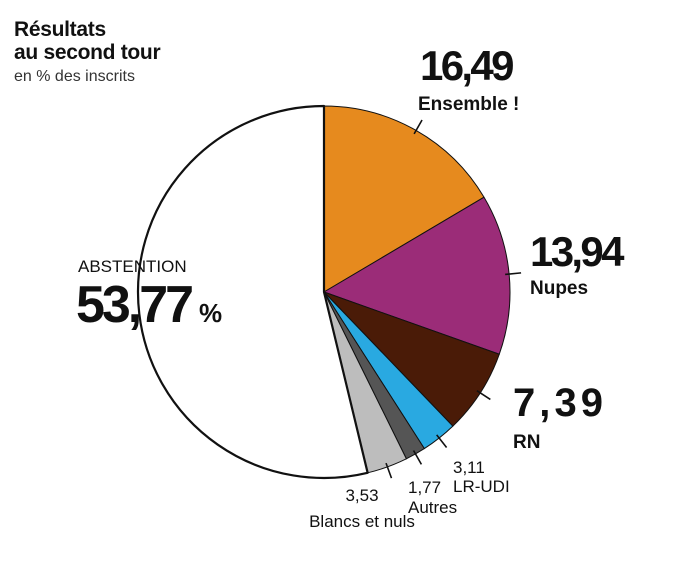 Image resolution: width=684 pixels, height=574 pixels. I want to click on slice-label-abstention: ABSTENTION, so click(132, 266).